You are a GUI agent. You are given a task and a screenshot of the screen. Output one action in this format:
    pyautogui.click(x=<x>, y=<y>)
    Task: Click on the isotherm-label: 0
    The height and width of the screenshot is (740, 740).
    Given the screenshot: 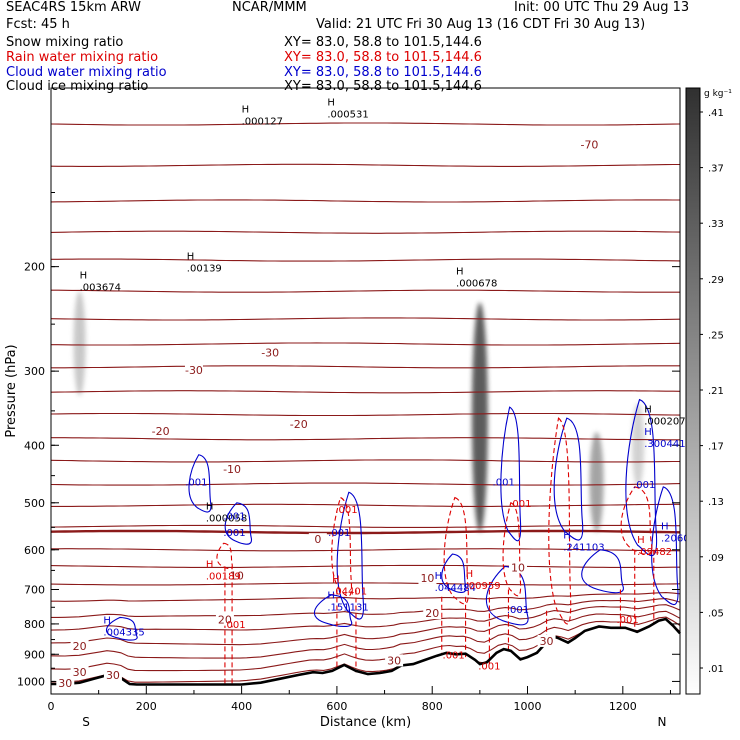 What is the action you would take?
    pyautogui.click(x=317, y=539)
    